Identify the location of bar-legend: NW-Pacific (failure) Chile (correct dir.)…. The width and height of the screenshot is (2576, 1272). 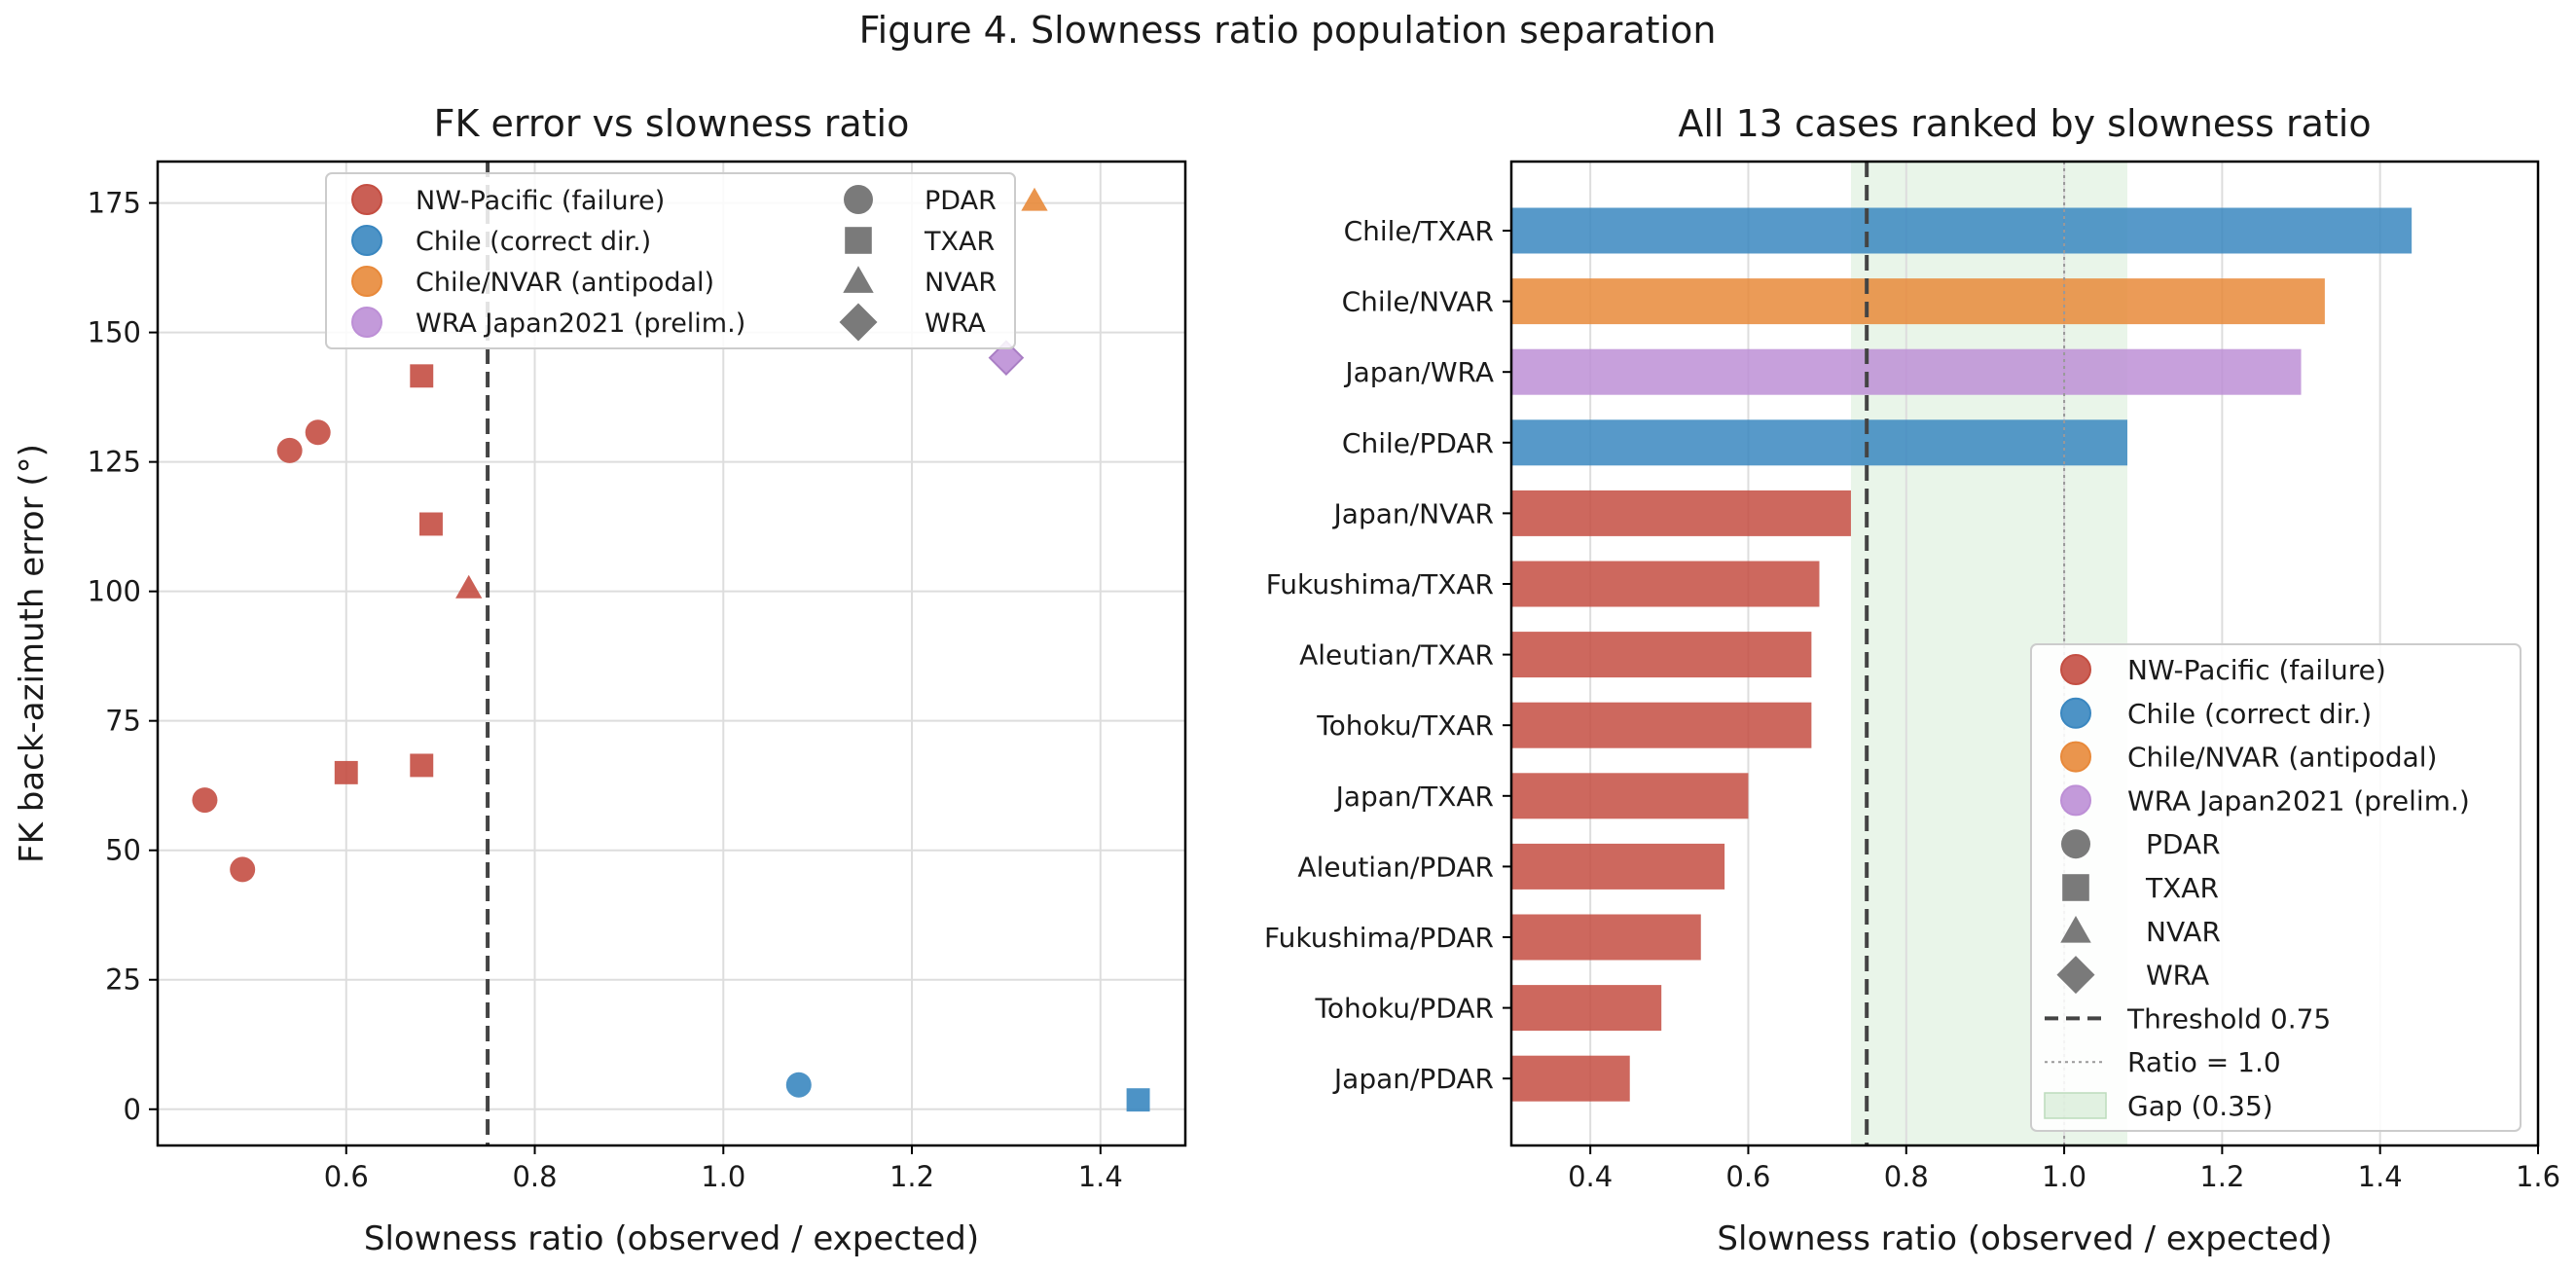
(2276, 887).